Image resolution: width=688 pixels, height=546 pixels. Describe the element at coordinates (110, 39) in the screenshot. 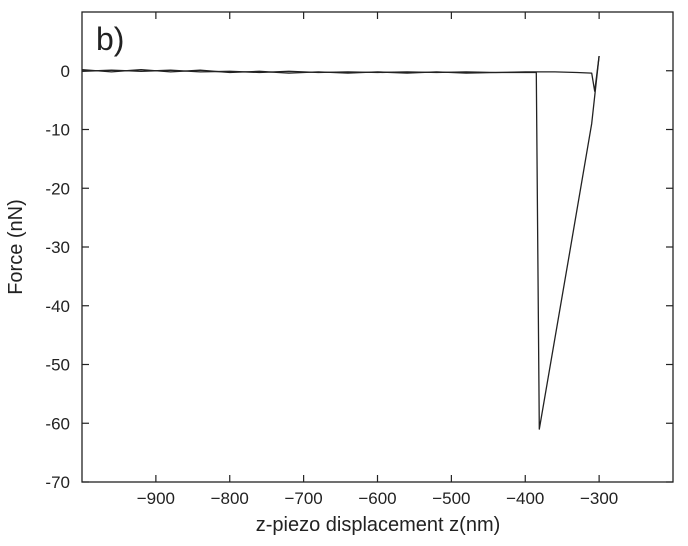

I see `panel-label: b)` at that location.